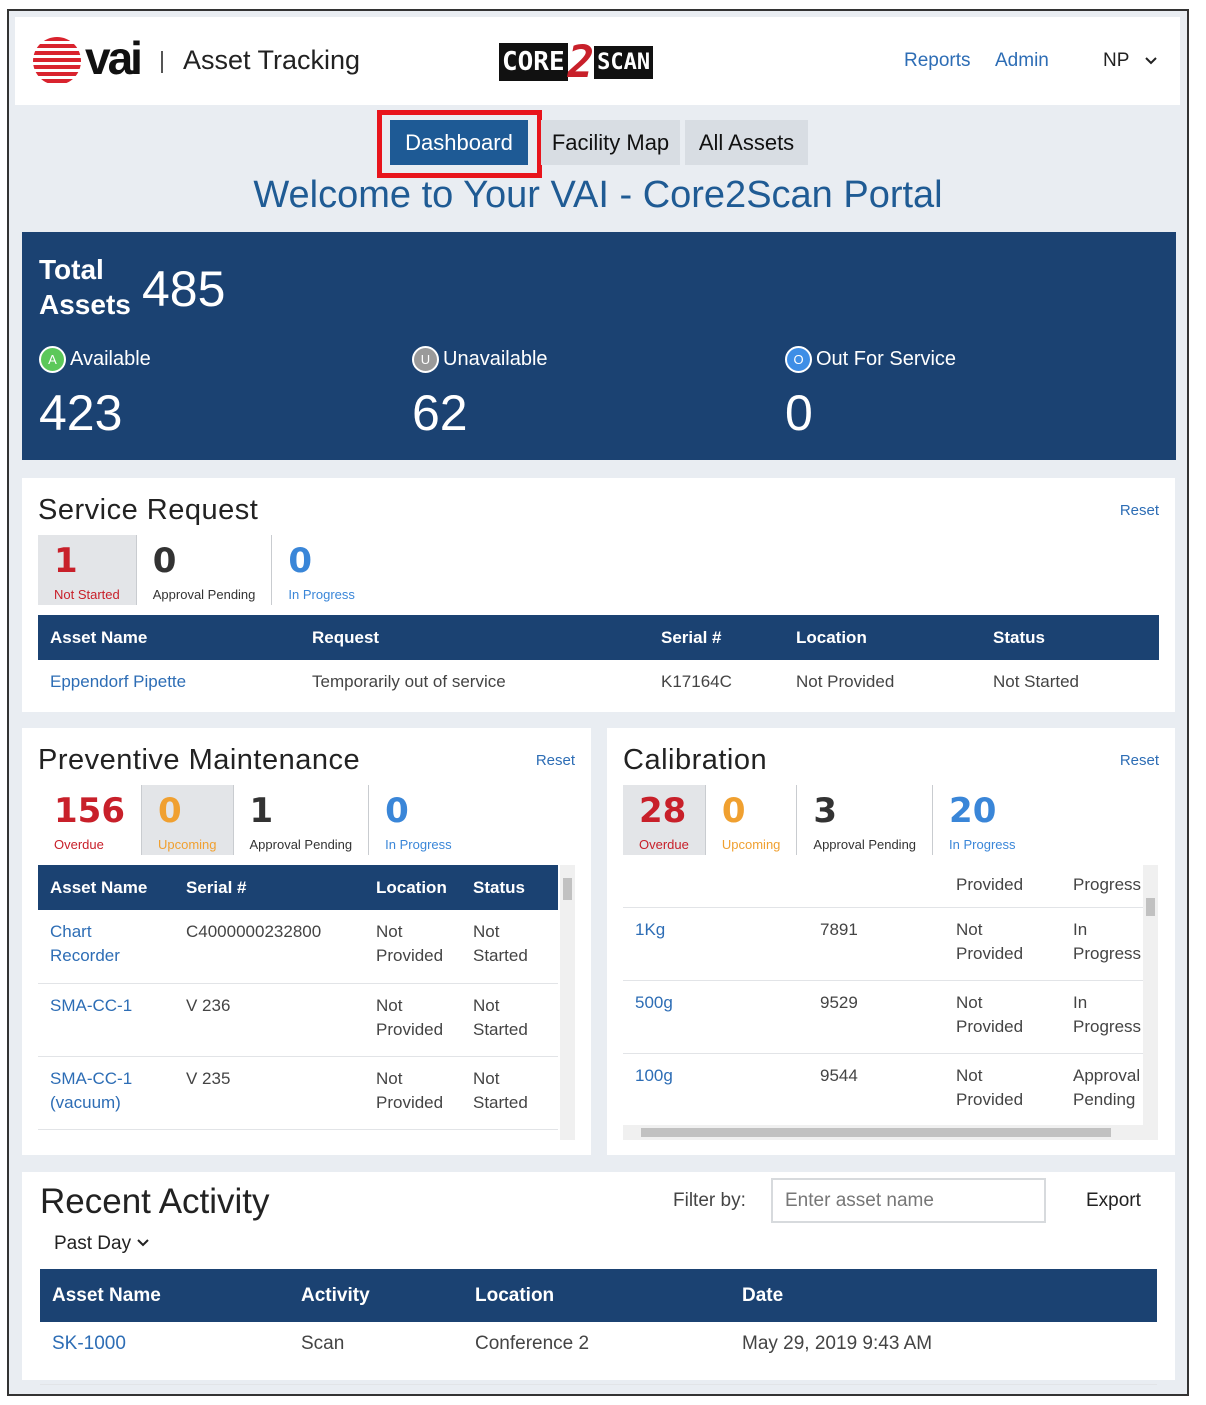 The image size is (1206, 1405). What do you see at coordinates (87, 570) in the screenshot?
I see `stat-filter: 1 Not Started` at bounding box center [87, 570].